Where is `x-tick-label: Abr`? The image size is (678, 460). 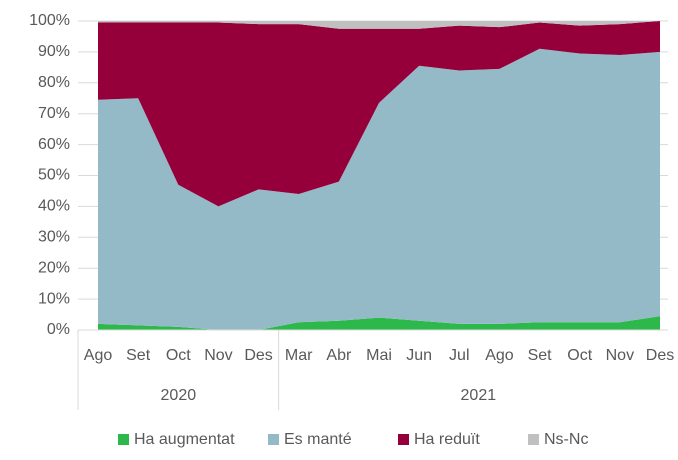 x-tick-label: Abr is located at coordinates (339, 355).